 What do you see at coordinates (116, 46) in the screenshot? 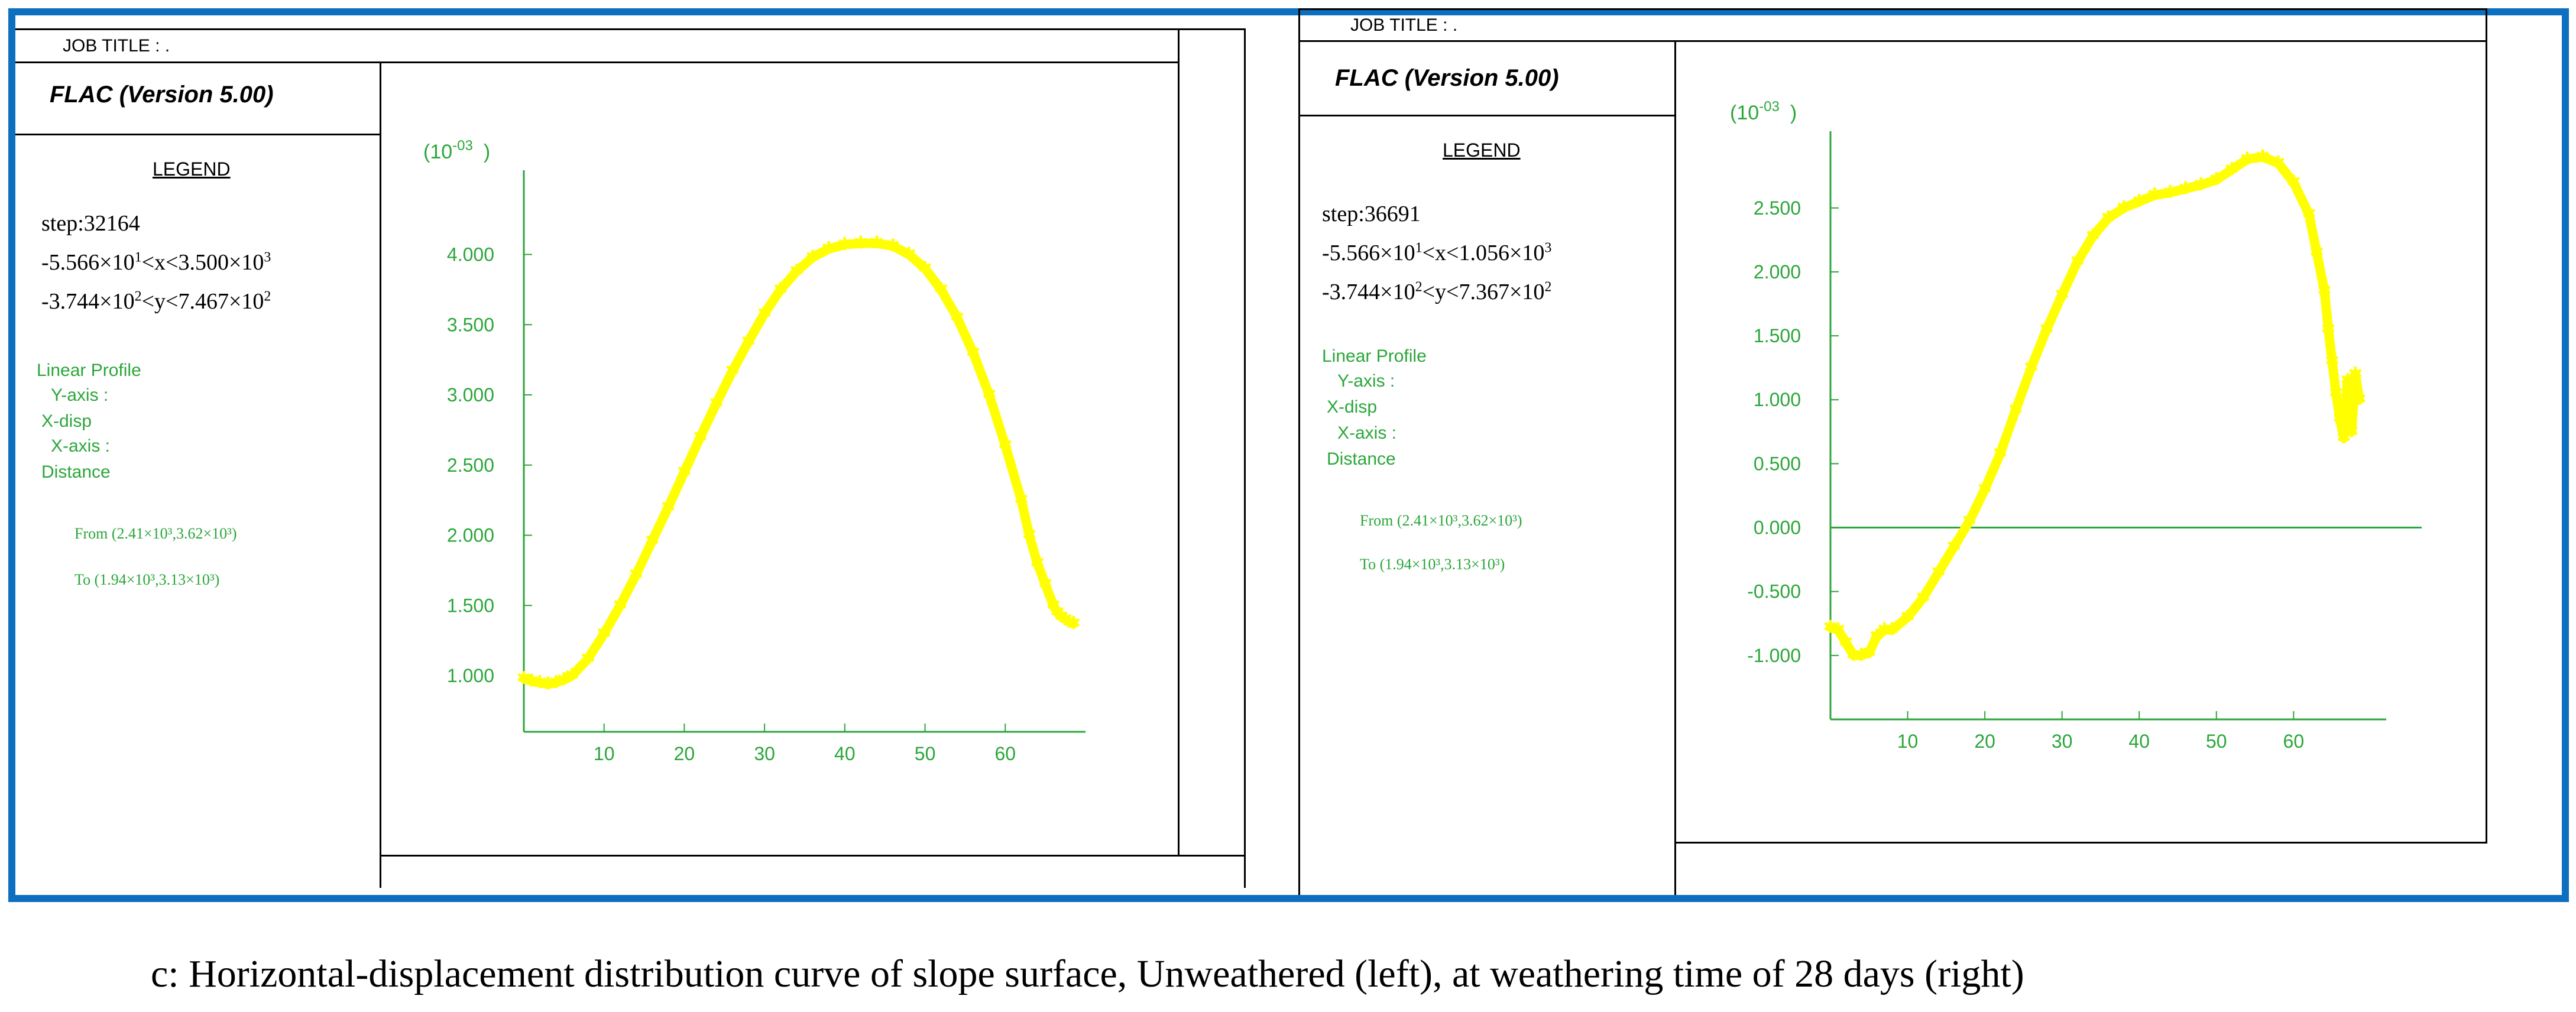
I see `job-title: JOB TITLE : .` at bounding box center [116, 46].